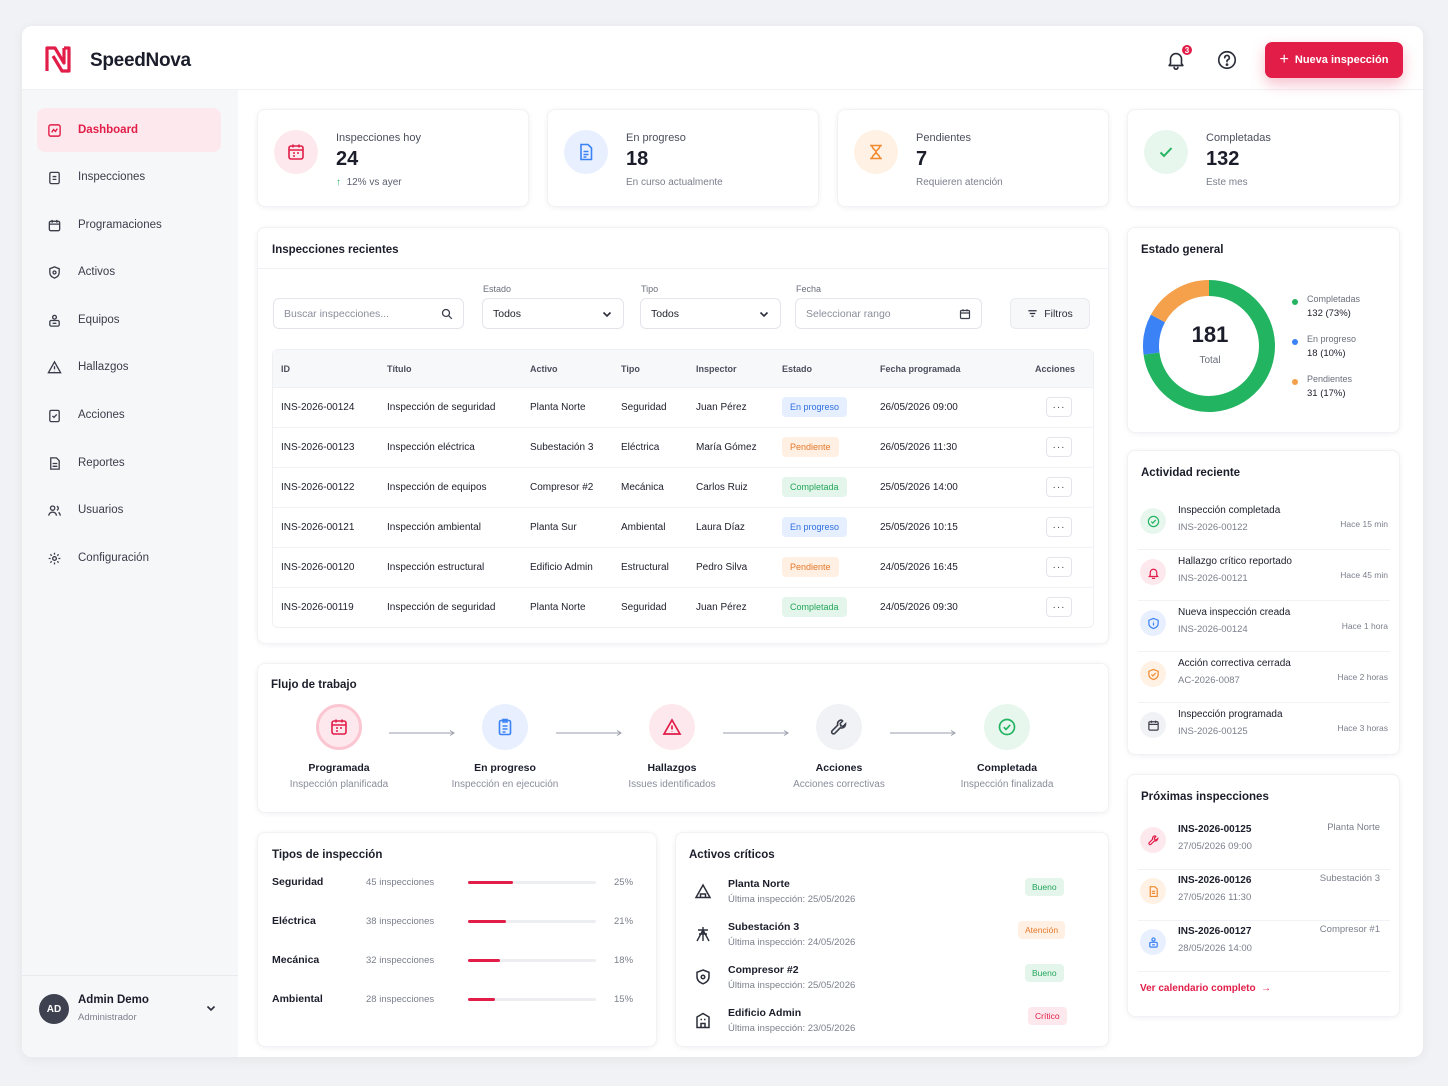  What do you see at coordinates (1235, 561) in the screenshot?
I see `activity-title: Hallazgo crítico reportado` at bounding box center [1235, 561].